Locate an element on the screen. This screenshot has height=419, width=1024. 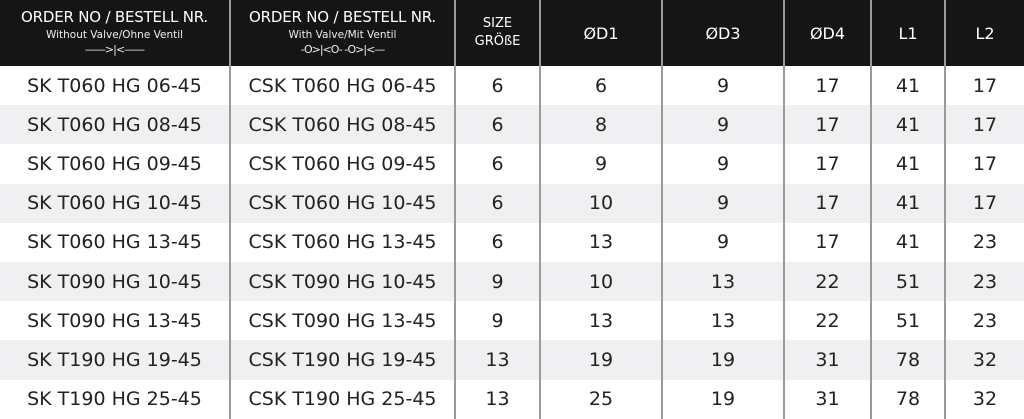
cell-order-no-with-valve: CSK T060 HG 09-45 is located at coordinates (342, 164).